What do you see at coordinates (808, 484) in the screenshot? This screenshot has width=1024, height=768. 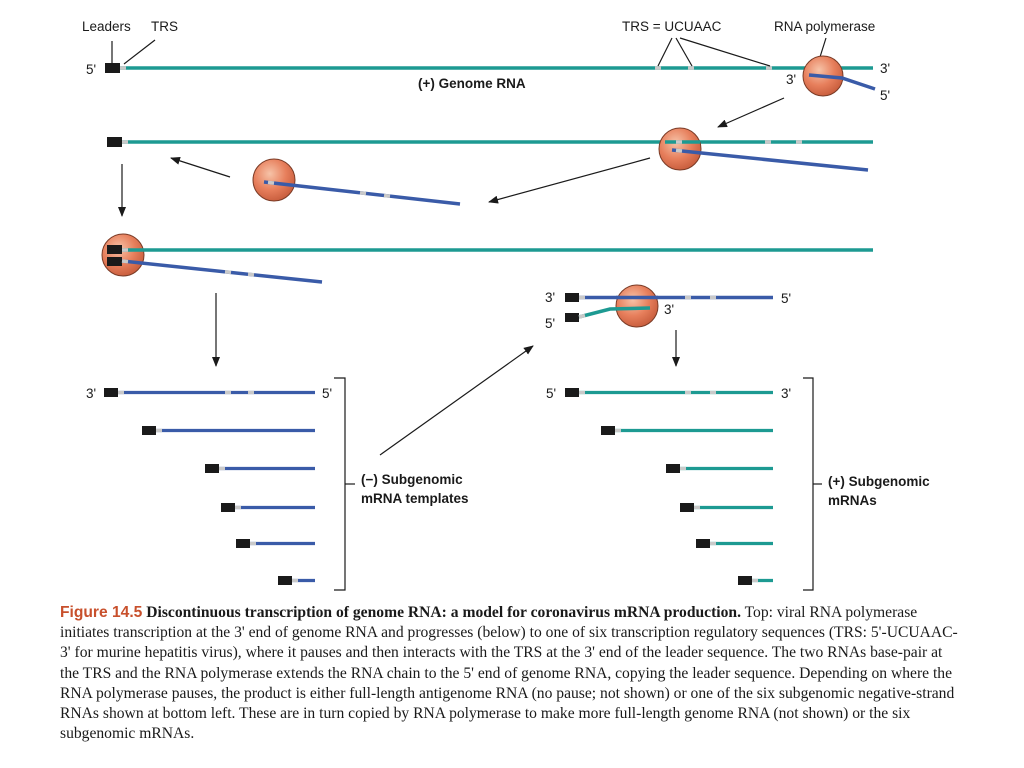 I see `pos-group-bracket` at bounding box center [808, 484].